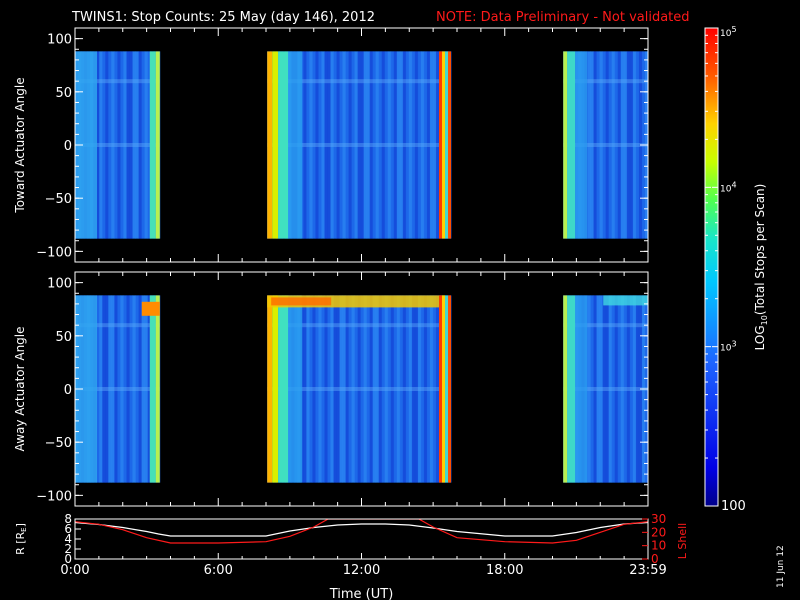 Image resolution: width=800 pixels, height=600 pixels. I want to click on colorbar-frame, so click(711, 267).